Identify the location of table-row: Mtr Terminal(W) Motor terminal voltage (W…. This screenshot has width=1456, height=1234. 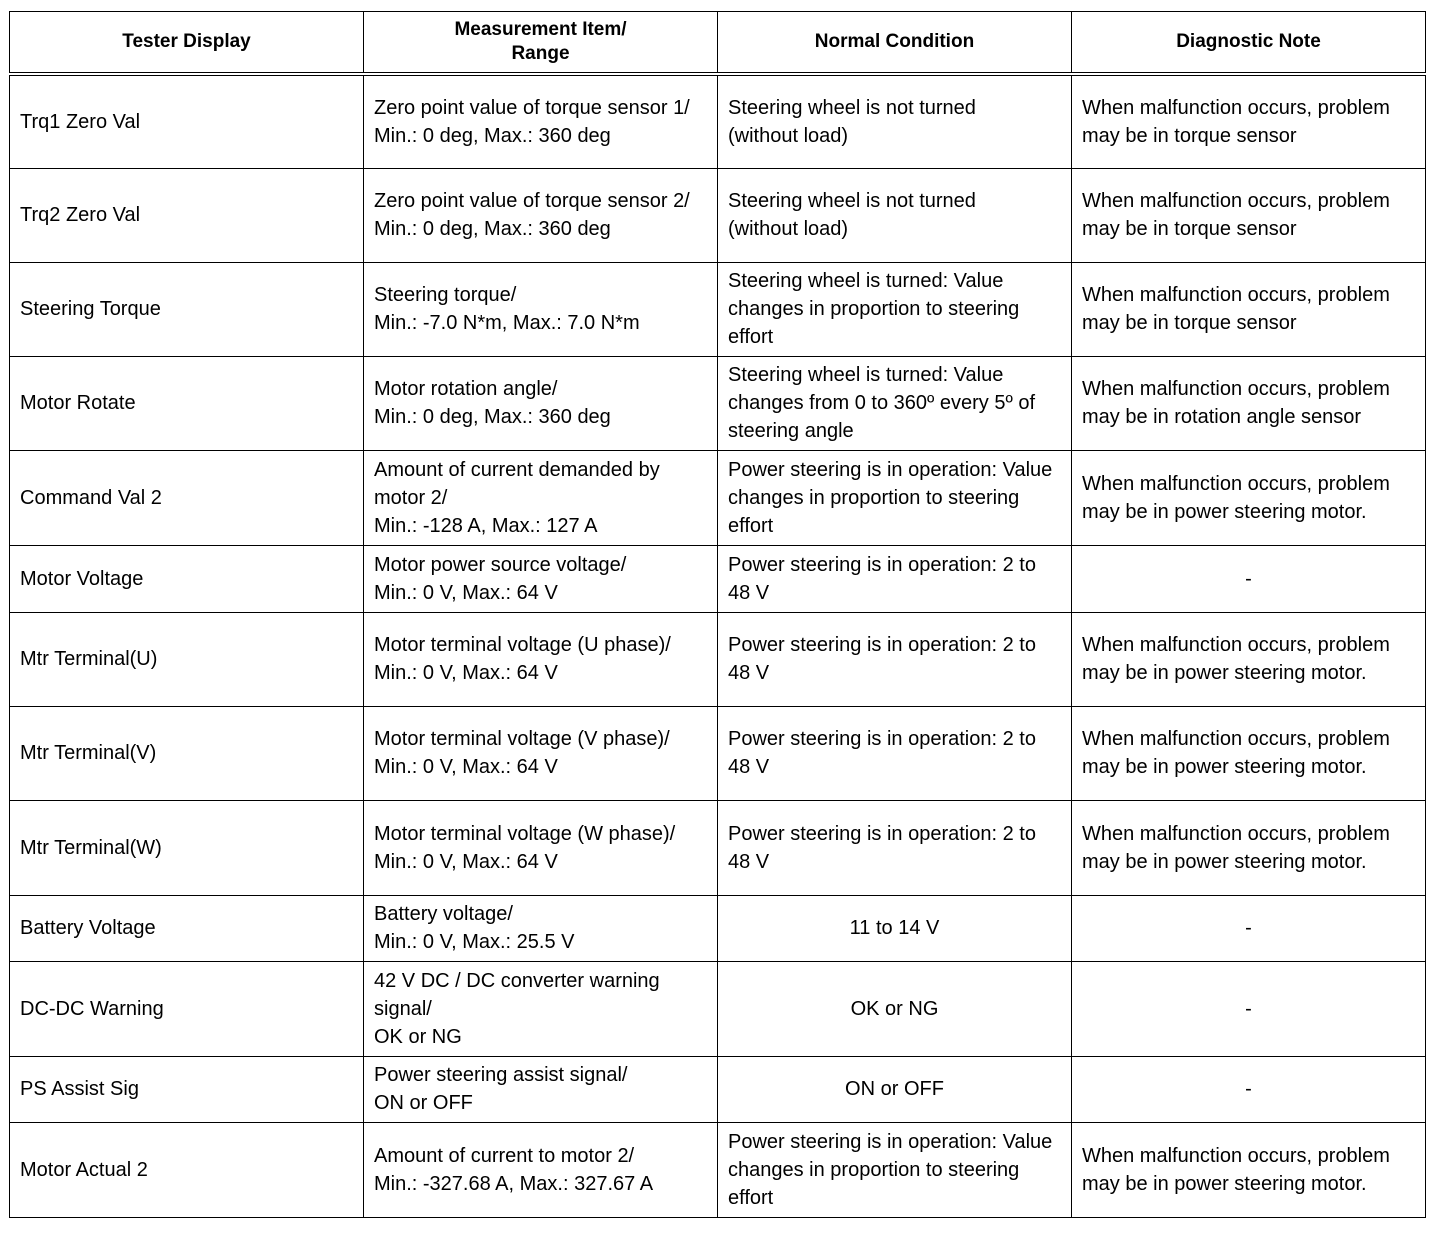
(717, 847).